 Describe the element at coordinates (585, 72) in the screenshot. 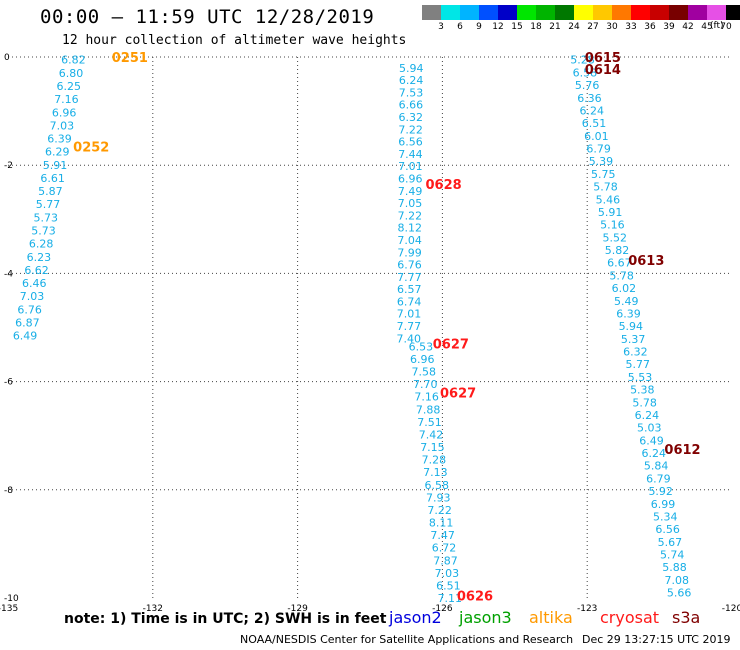

I see `wave-height-value: 6.58` at that location.